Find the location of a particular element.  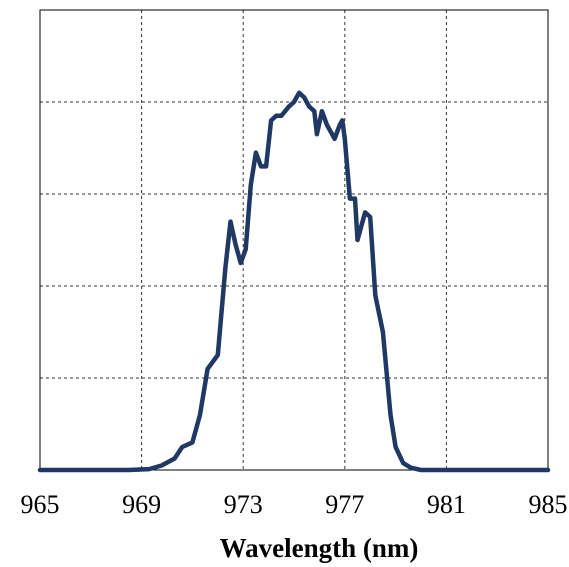

x-tick-label: 981 is located at coordinates (446, 504).